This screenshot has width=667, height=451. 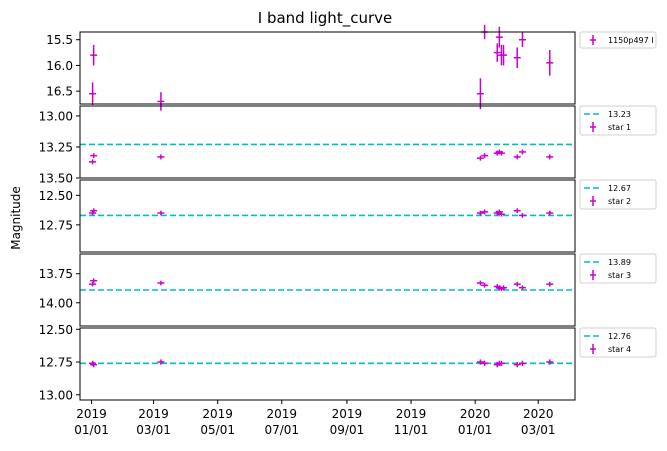 I want to click on legend-label: 12.76, so click(x=619, y=336).